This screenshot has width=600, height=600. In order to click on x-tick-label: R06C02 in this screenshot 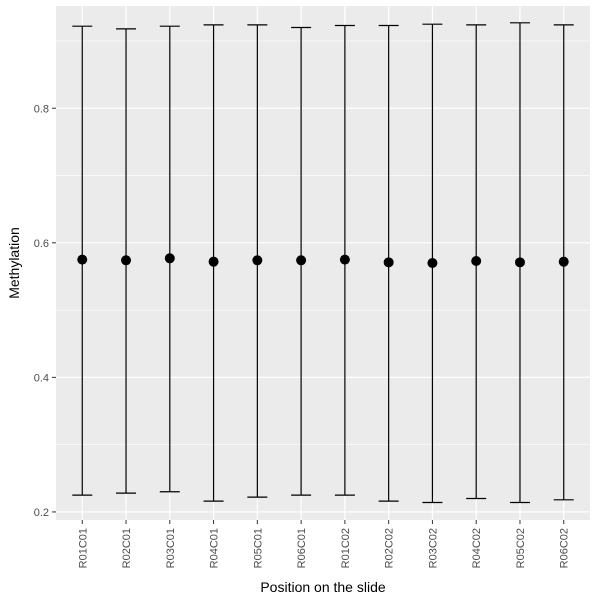, I will do `click(565, 548)`.